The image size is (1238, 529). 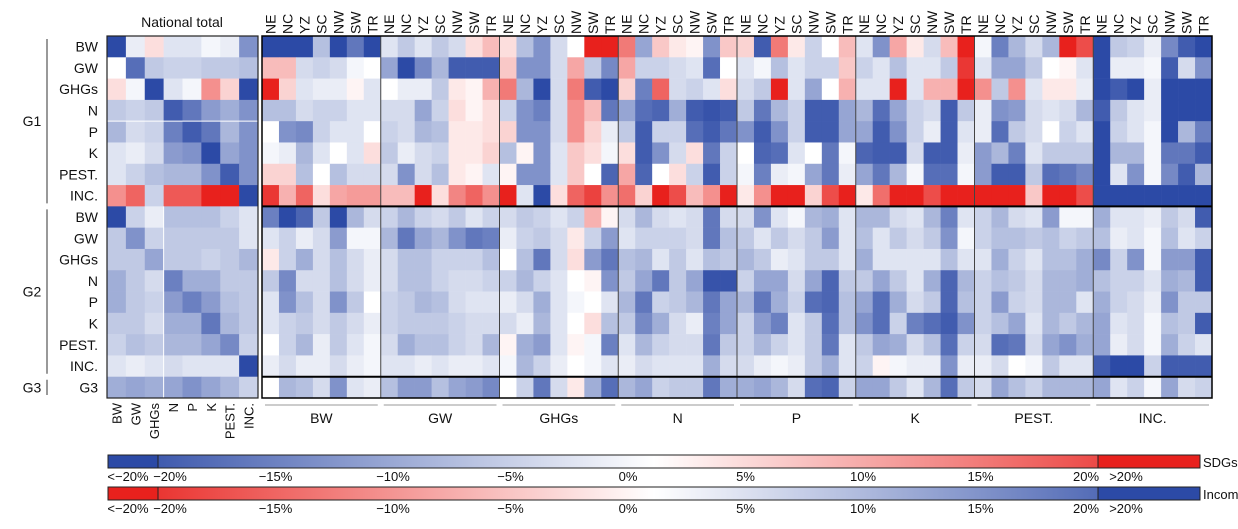 I want to click on legend-tick-label: 5%, so click(x=745, y=508).